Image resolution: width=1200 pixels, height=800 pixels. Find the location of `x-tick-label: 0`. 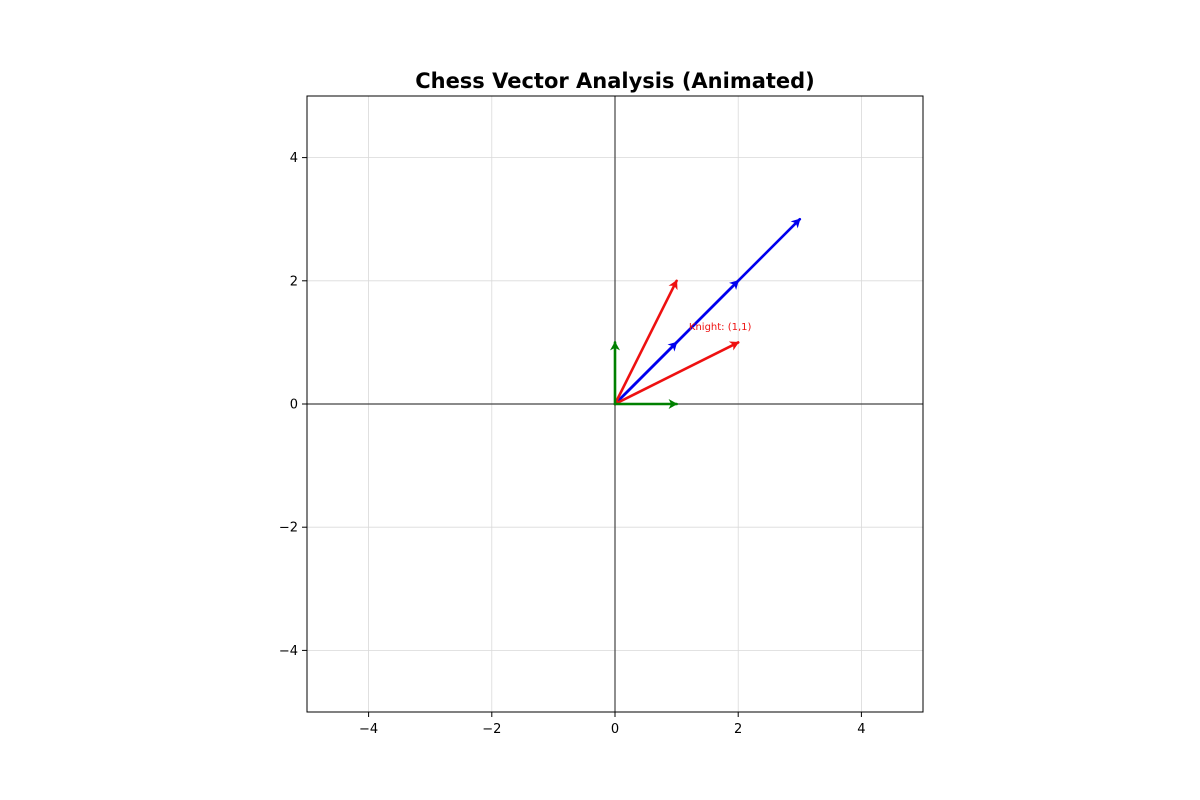

x-tick-label: 0 is located at coordinates (615, 729).